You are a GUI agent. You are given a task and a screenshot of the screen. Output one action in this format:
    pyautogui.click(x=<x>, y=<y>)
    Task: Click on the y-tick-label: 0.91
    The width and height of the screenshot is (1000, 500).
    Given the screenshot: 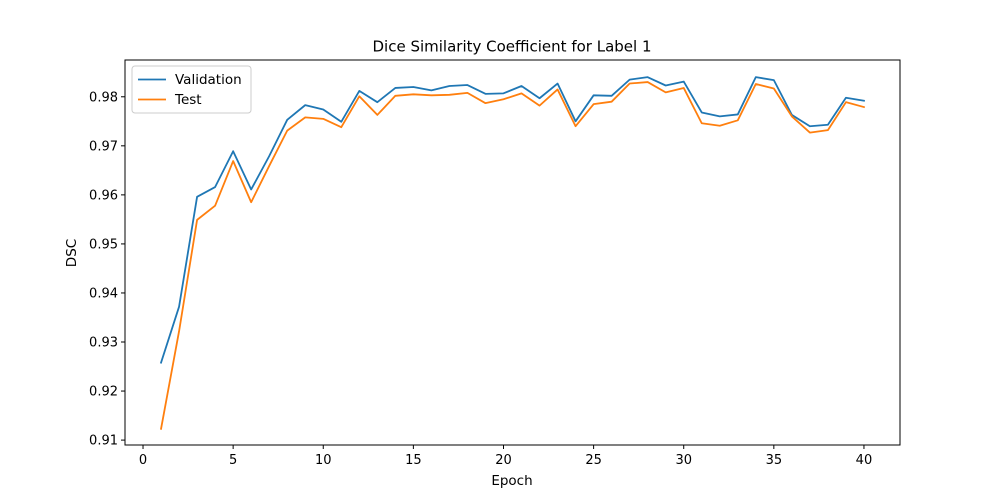 What is the action you would take?
    pyautogui.click(x=103, y=441)
    